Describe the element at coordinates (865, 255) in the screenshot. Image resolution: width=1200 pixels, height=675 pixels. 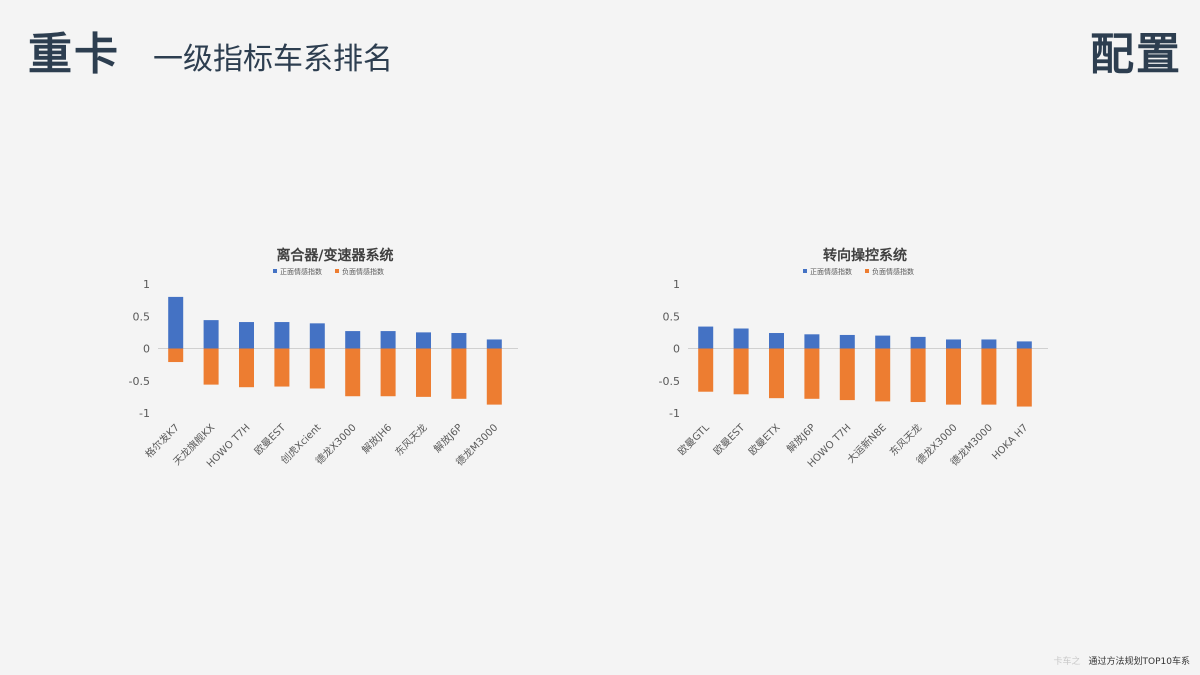
I see `chart-title: 转向操控系统` at that location.